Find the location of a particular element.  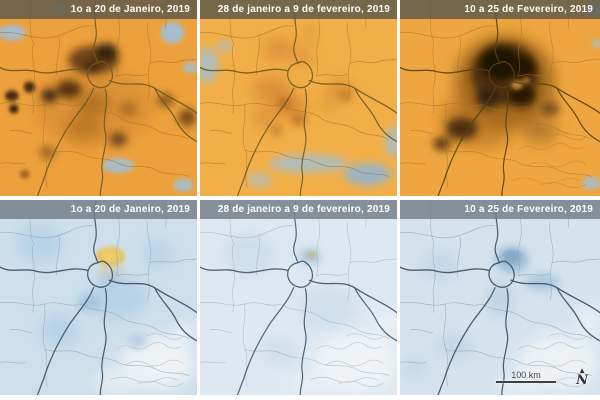

north-arrow-label: N is located at coordinates (582, 380).